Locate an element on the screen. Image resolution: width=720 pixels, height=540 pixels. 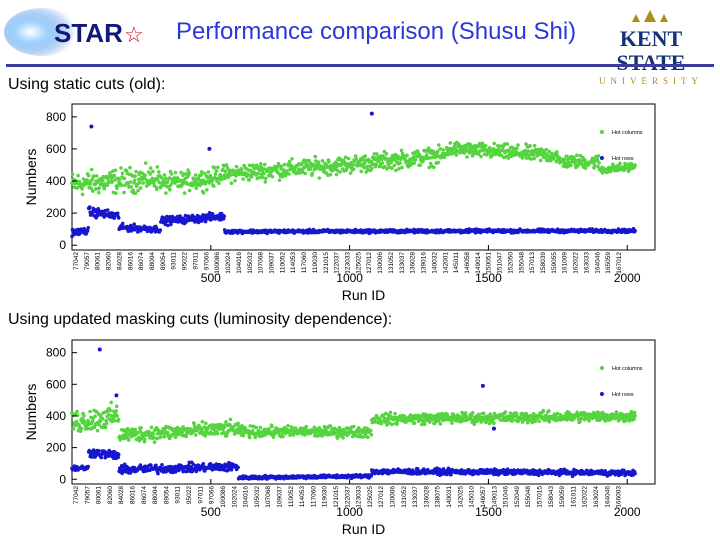
run-label: 155048 is located at coordinates (521, 263).